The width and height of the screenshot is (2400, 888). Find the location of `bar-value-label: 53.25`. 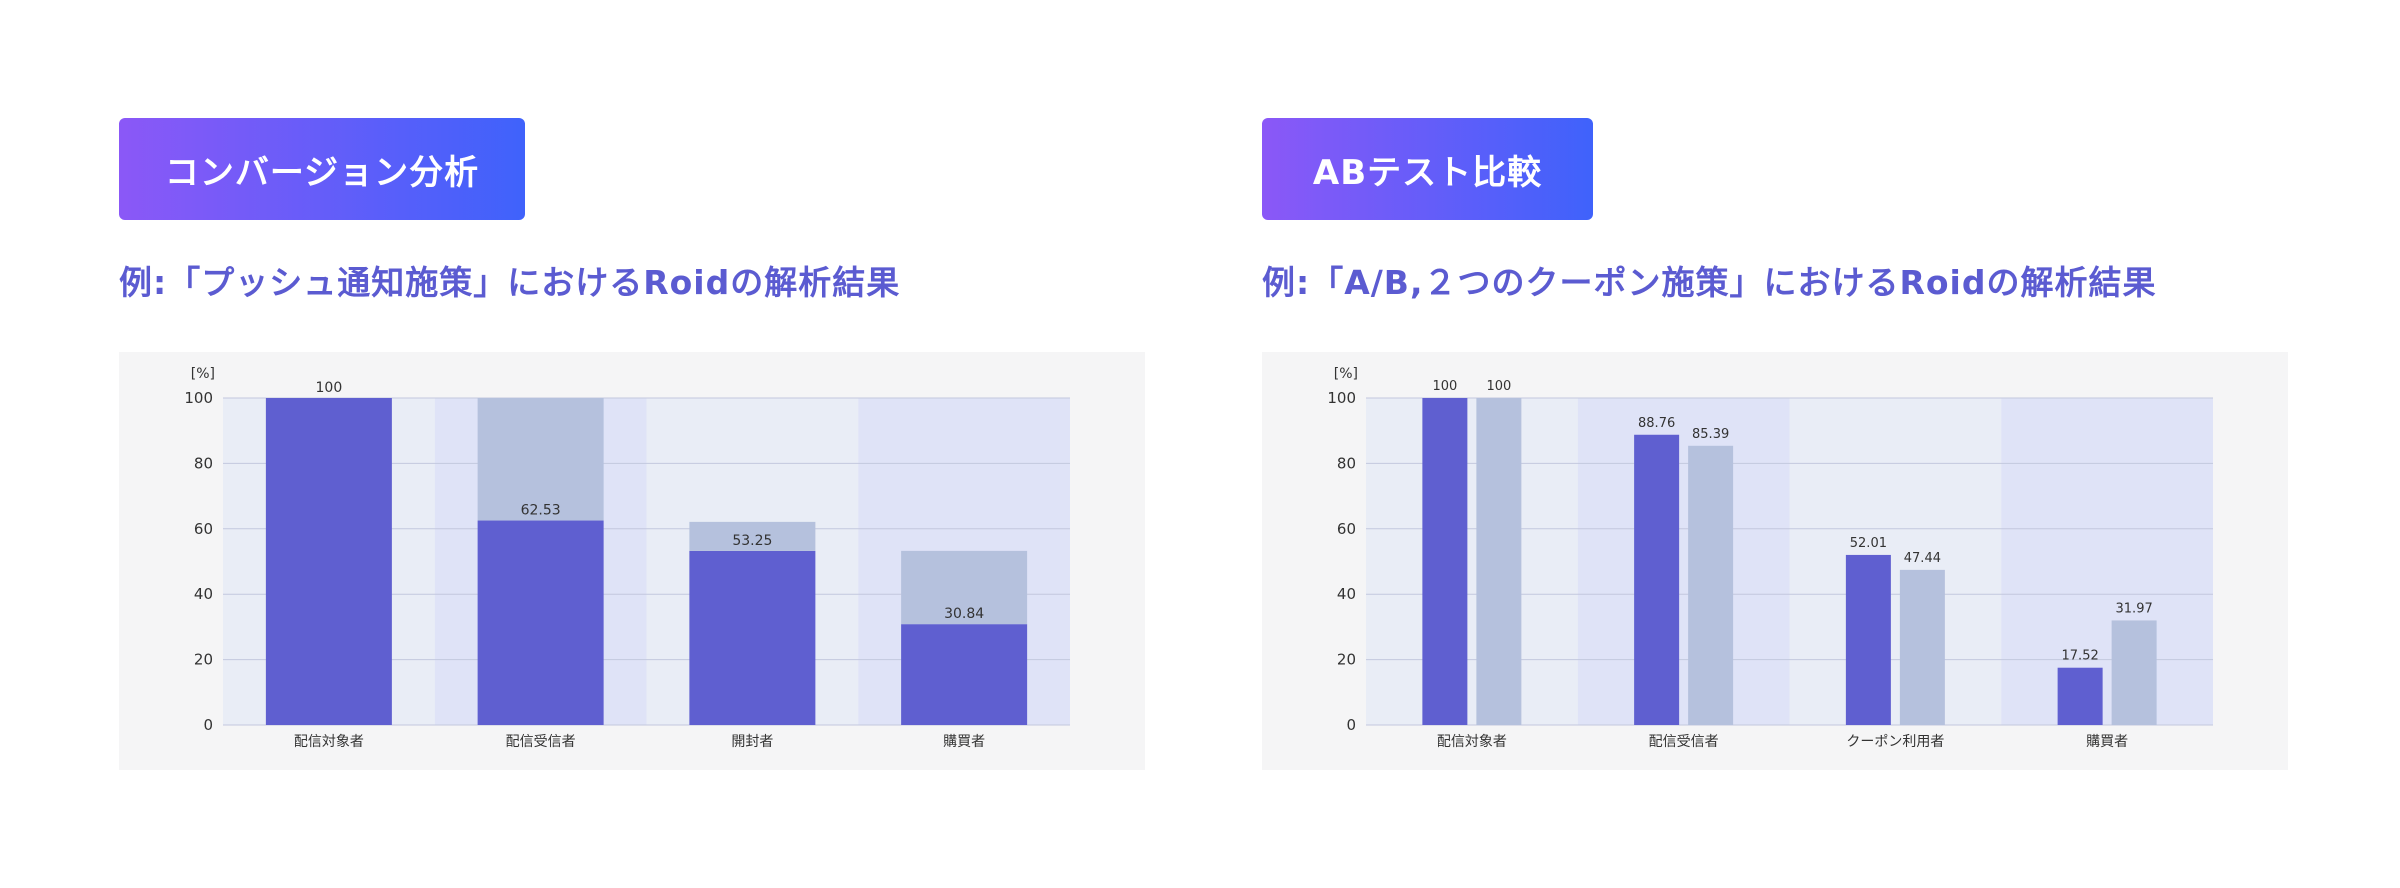

bar-value-label: 53.25 is located at coordinates (752, 541).